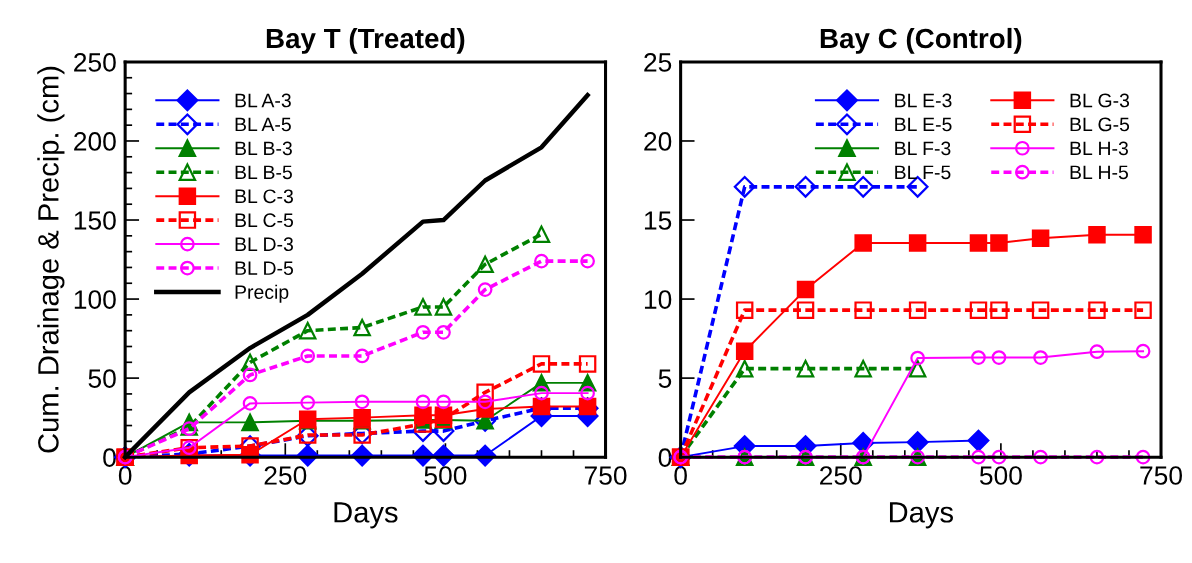 This screenshot has height=563, width=1192. Describe the element at coordinates (263, 148) in the screenshot. I see `legend-label: BL B-3` at that location.